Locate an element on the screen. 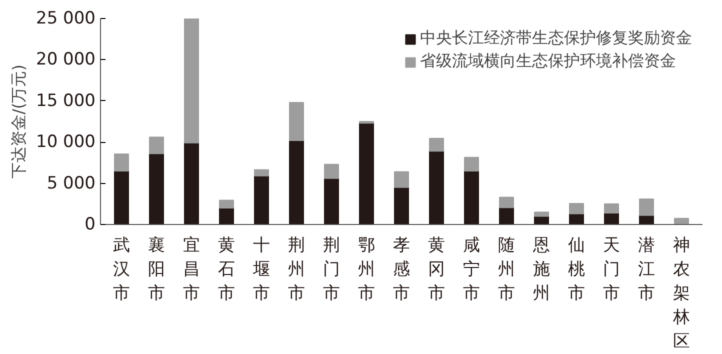 Image resolution: width=722 pixels, height=354 pixels. x-tick-label: 十堰市 is located at coordinates (261, 270).